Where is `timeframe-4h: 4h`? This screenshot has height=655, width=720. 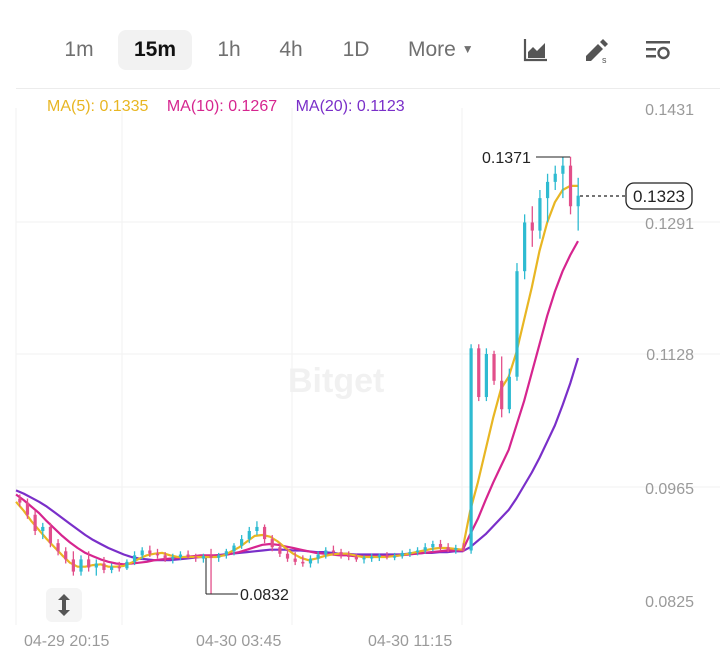 timeframe-4h: 4h is located at coordinates (291, 49).